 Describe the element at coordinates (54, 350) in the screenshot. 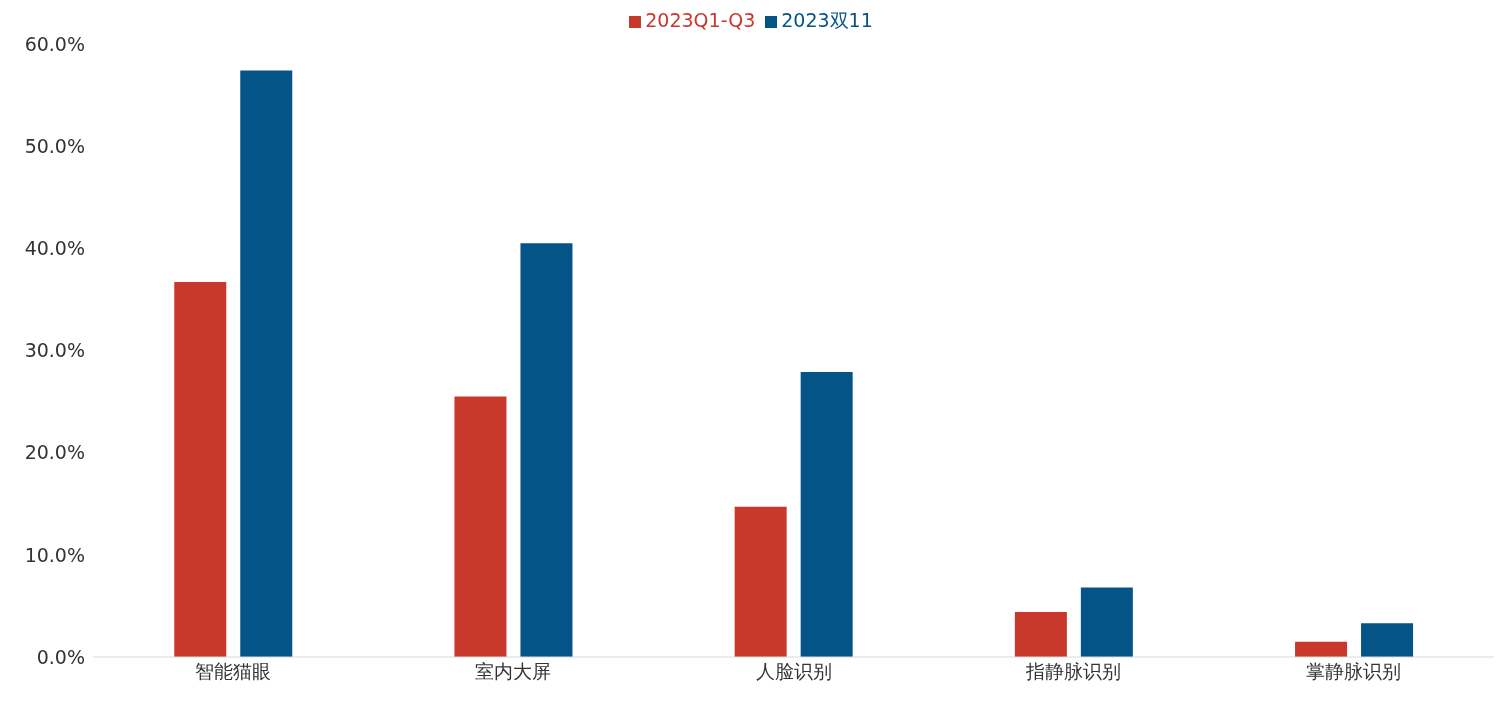

I see `y-tick-label: 30.0%` at that location.